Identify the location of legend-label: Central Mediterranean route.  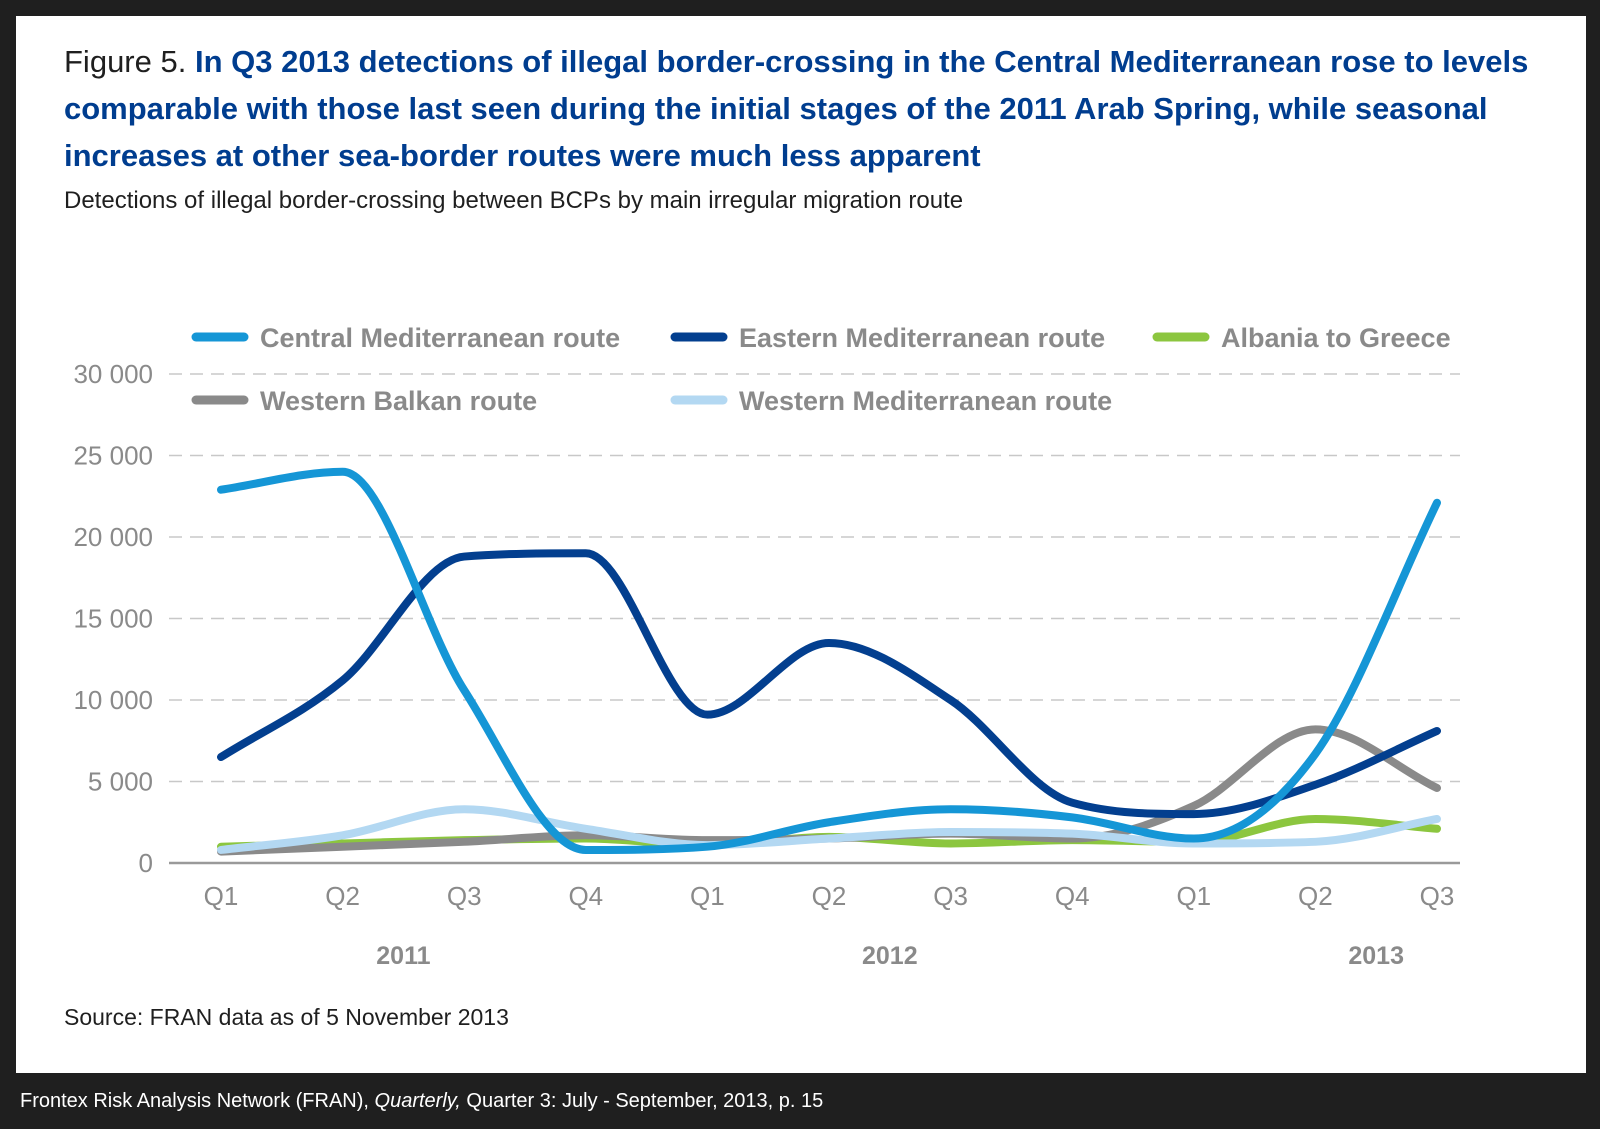
(440, 338).